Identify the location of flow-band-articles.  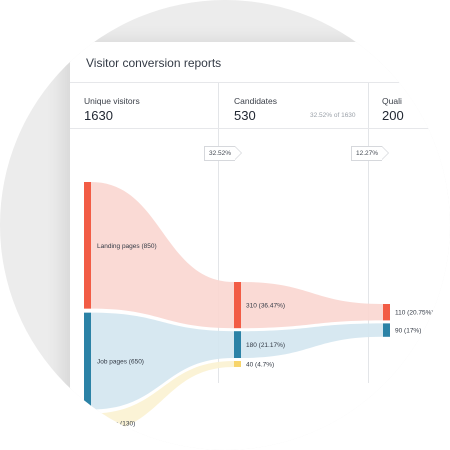
(162, 397).